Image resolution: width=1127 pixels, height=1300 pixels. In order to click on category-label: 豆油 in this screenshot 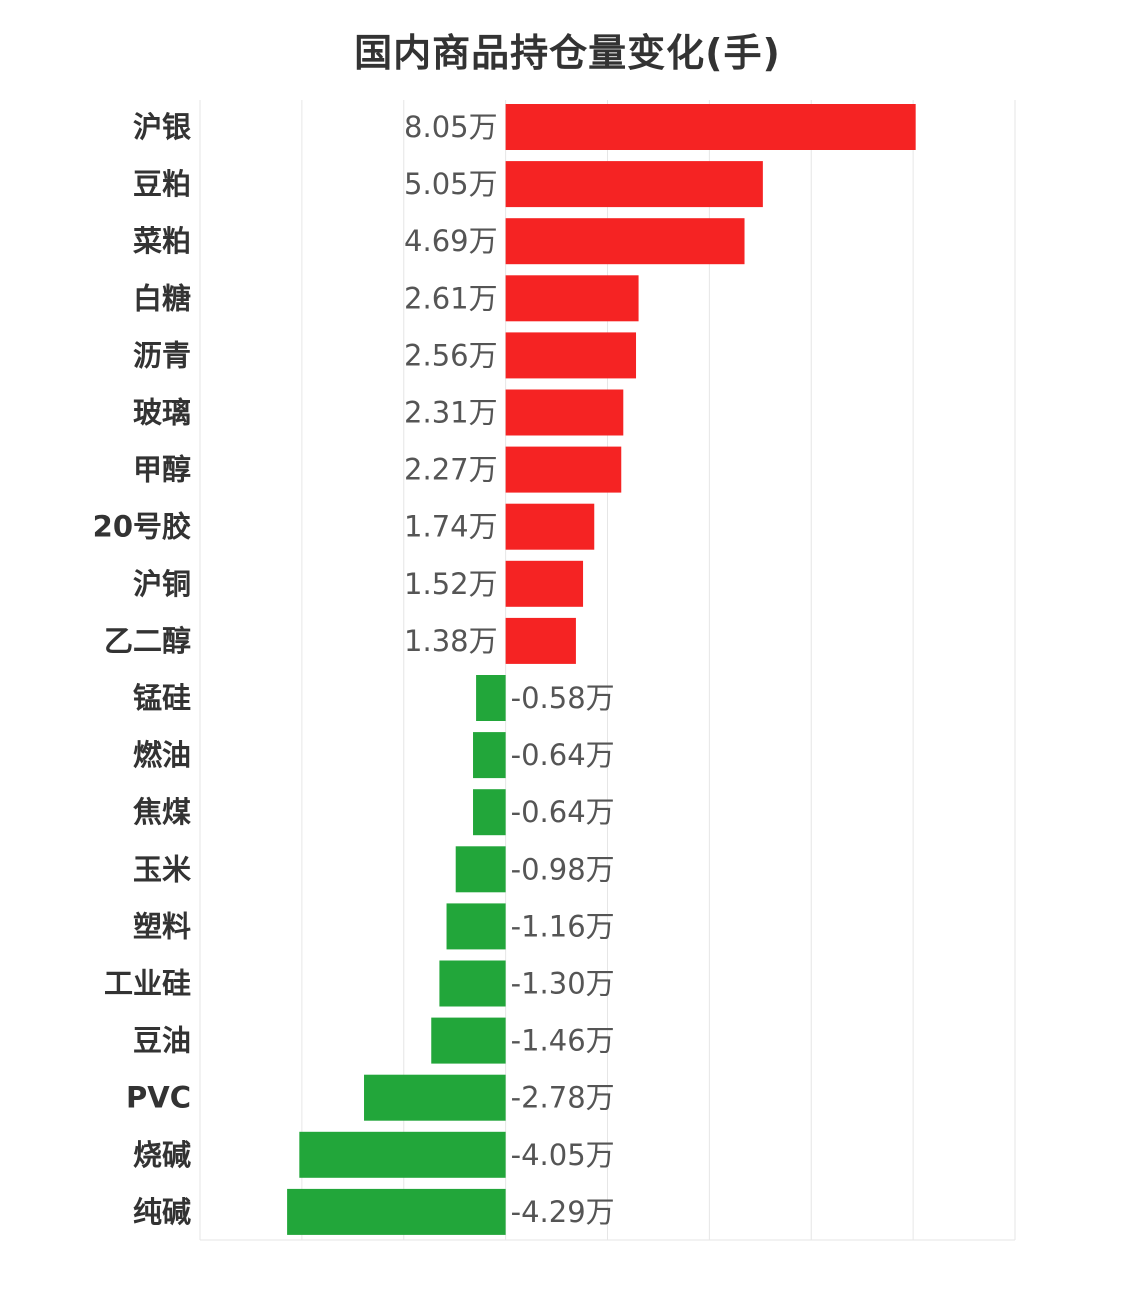, I will do `click(162, 1041)`.